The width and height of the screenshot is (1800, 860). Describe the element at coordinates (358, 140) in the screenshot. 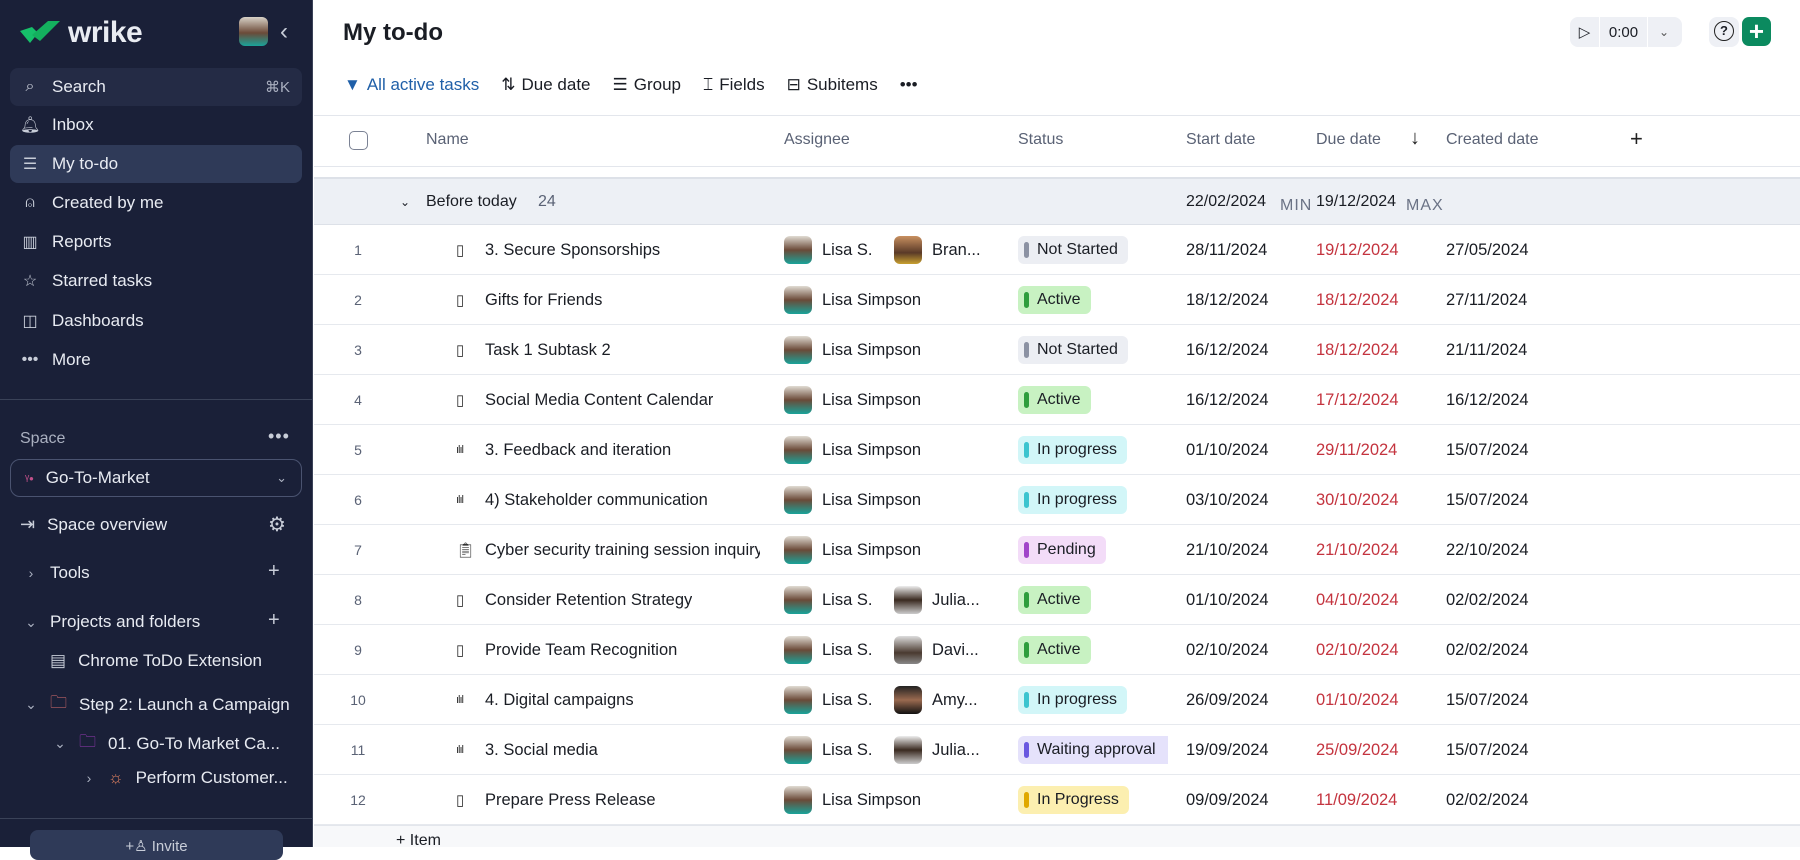

I see `select-all-checkbox` at that location.